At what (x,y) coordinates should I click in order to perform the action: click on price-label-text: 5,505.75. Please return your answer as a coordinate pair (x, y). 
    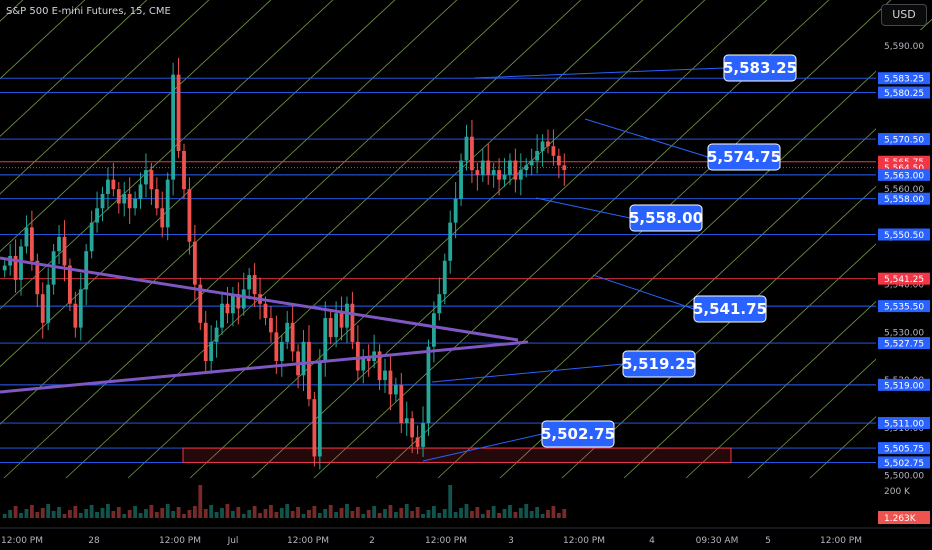
    Looking at the image, I should click on (904, 450).